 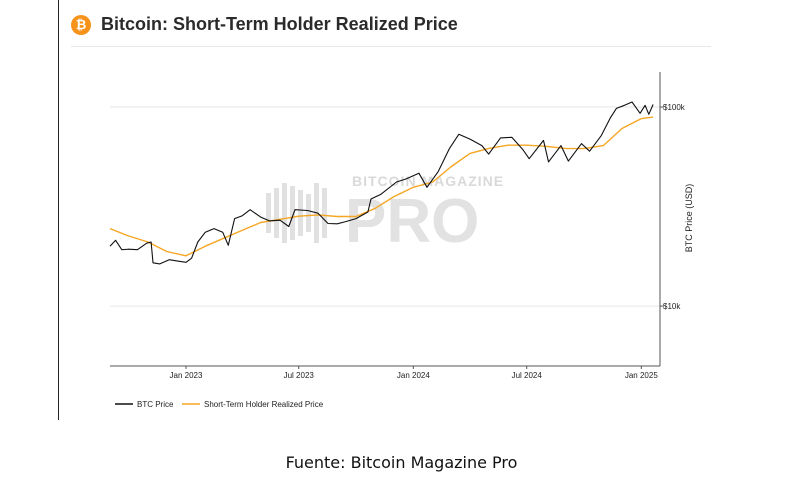 What do you see at coordinates (412, 221) in the screenshot?
I see `watermark-line2: PRO` at bounding box center [412, 221].